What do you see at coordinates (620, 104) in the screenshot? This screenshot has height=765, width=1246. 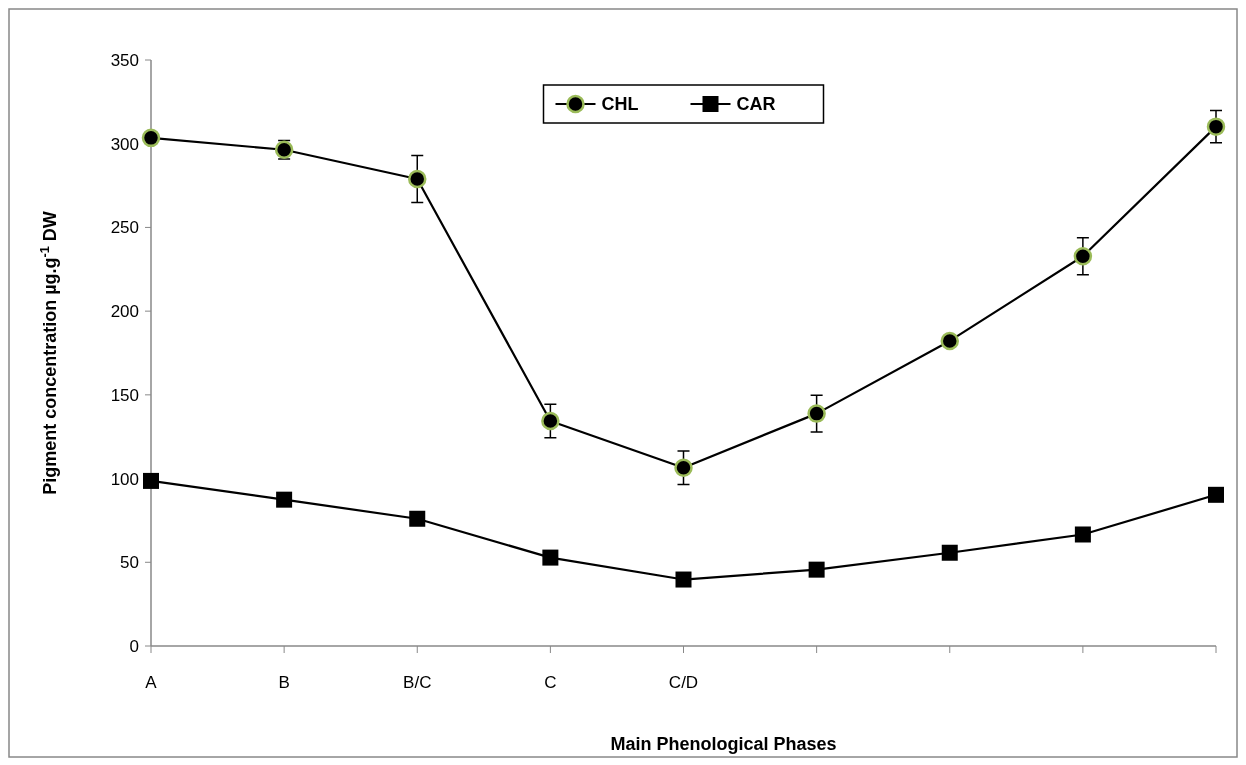 I see `legend-label: CHL` at bounding box center [620, 104].